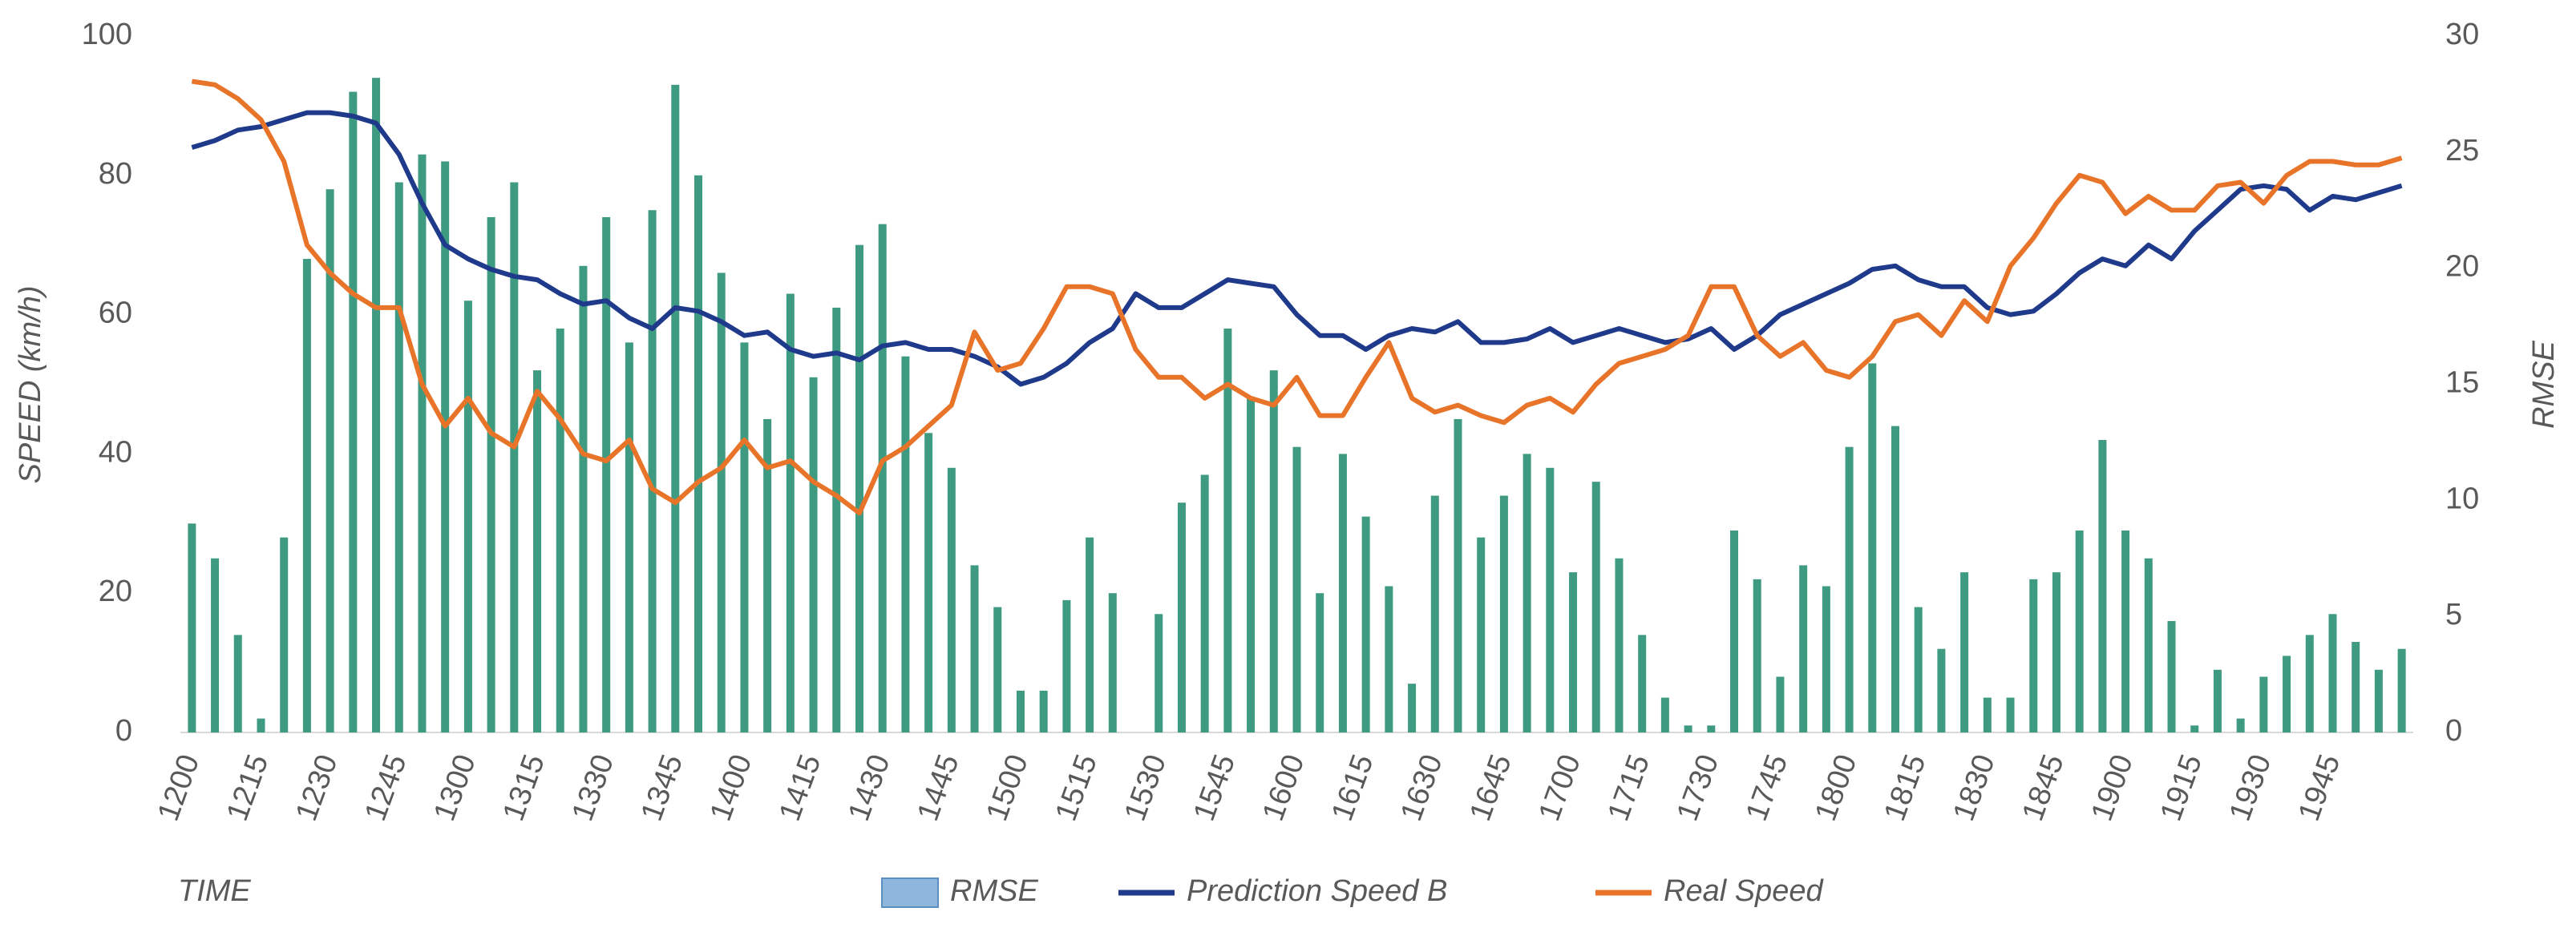 This screenshot has width=2576, height=932. I want to click on x-axis-title: TIME, so click(214, 891).